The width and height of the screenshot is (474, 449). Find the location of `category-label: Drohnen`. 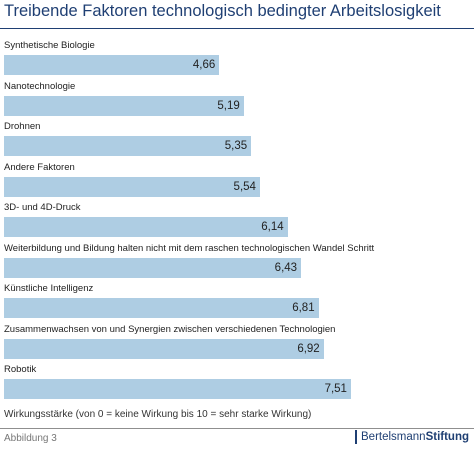

category-label: Drohnen is located at coordinates (22, 126).